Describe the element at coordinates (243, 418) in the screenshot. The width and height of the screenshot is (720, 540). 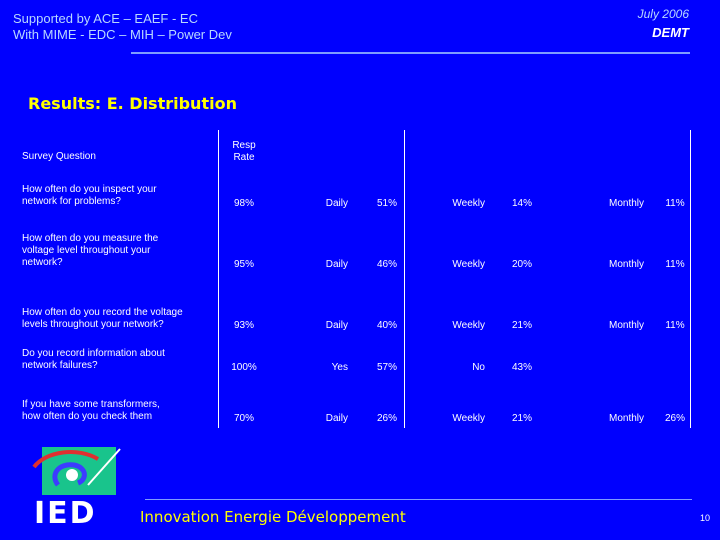
I see `resp-rate: 70%` at that location.